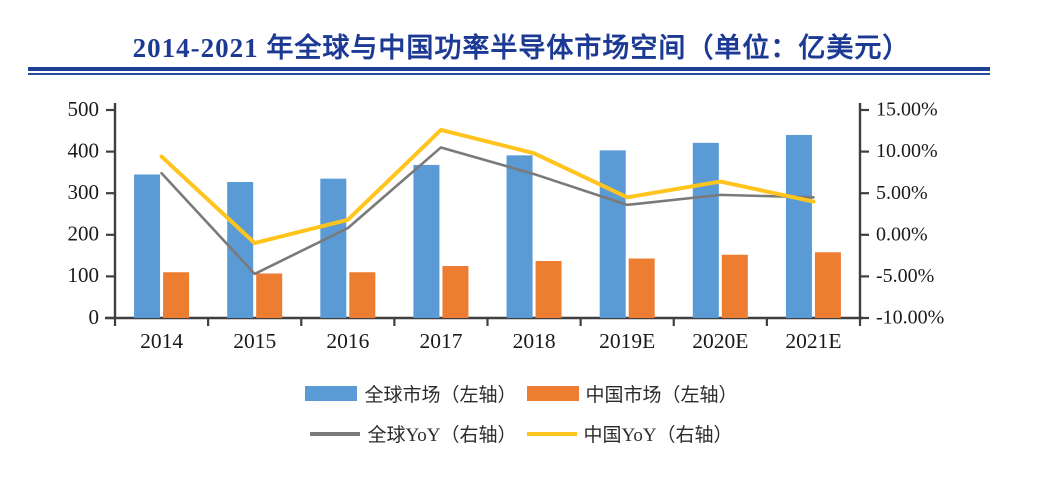 The width and height of the screenshot is (1043, 480). Describe the element at coordinates (902, 234) in the screenshot. I see `right-axis-tick-label: 0.00%` at that location.